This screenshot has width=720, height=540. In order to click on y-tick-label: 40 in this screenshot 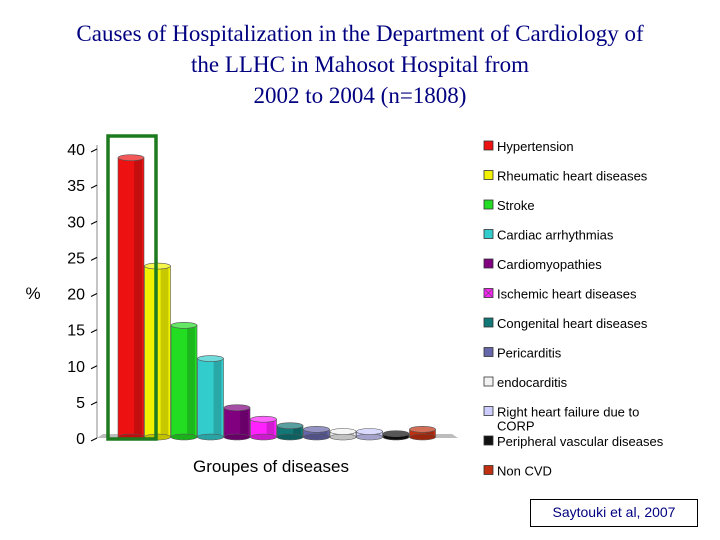, I will do `click(76, 150)`.